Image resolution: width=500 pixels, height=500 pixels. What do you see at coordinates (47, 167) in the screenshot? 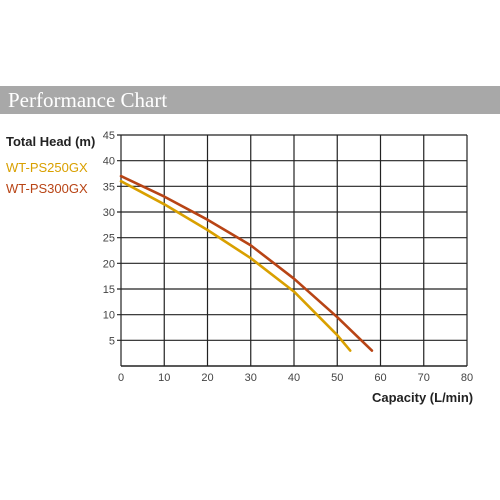
I see `legend-item-wt-ps250gx: WT-PS250GX` at bounding box center [47, 167].